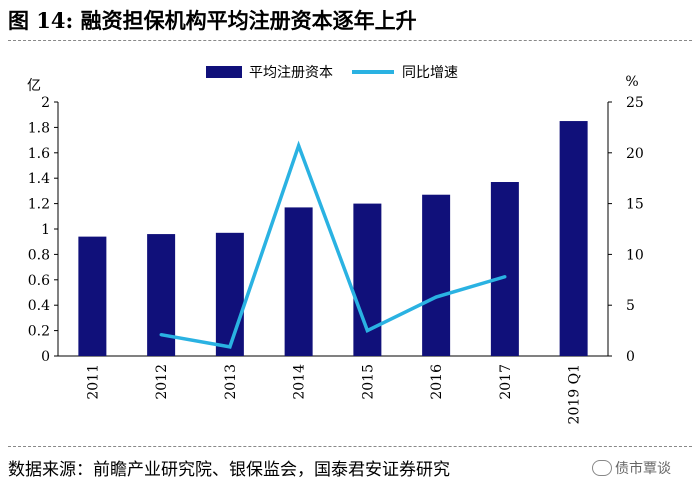 The width and height of the screenshot is (700, 493). What do you see at coordinates (367, 279) in the screenshot?
I see `bar-2015` at bounding box center [367, 279].